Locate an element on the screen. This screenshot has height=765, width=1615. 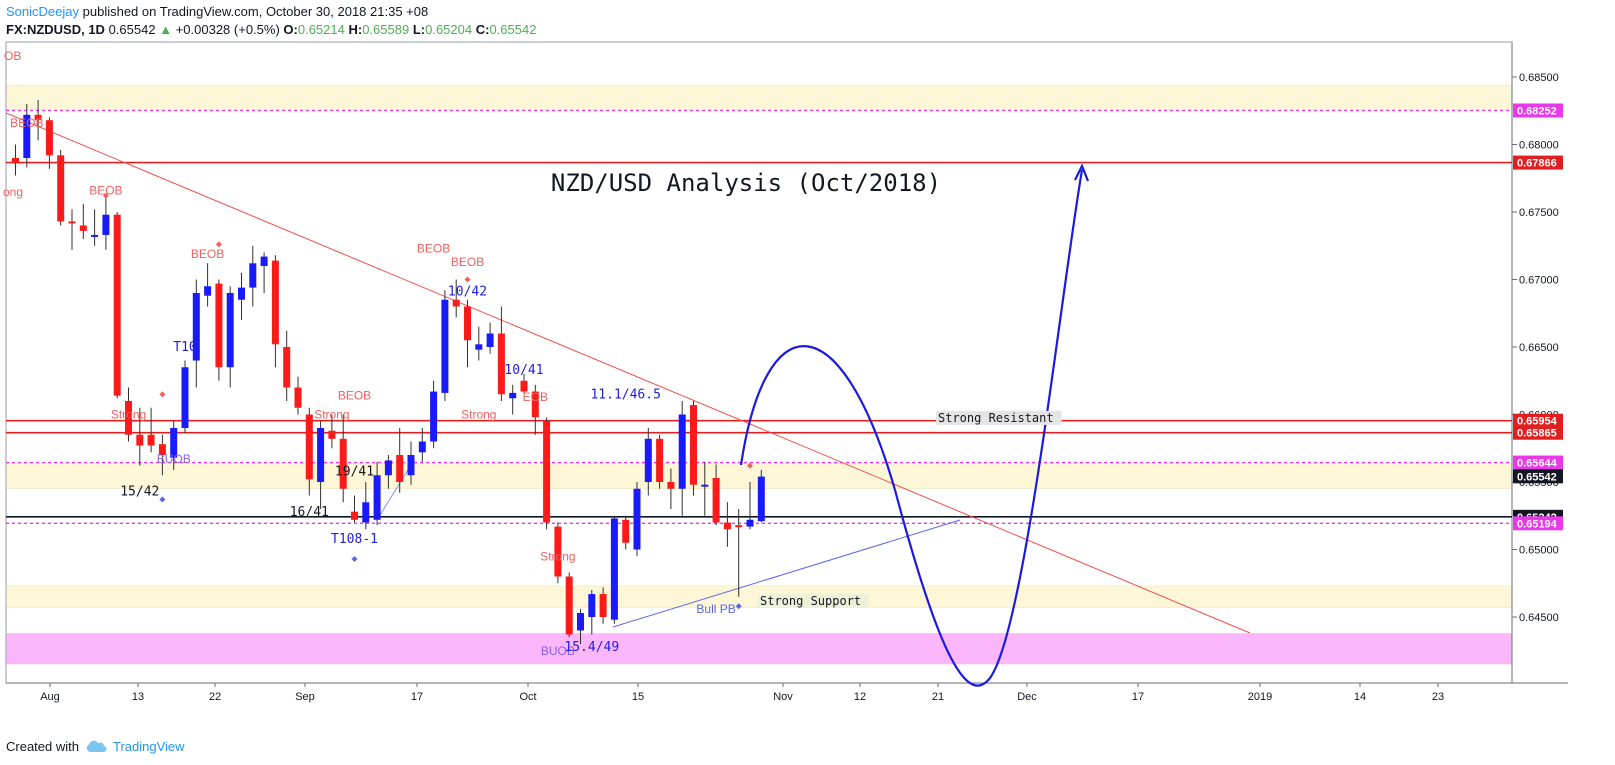
x-tick-label: 14 is located at coordinates (1360, 697).